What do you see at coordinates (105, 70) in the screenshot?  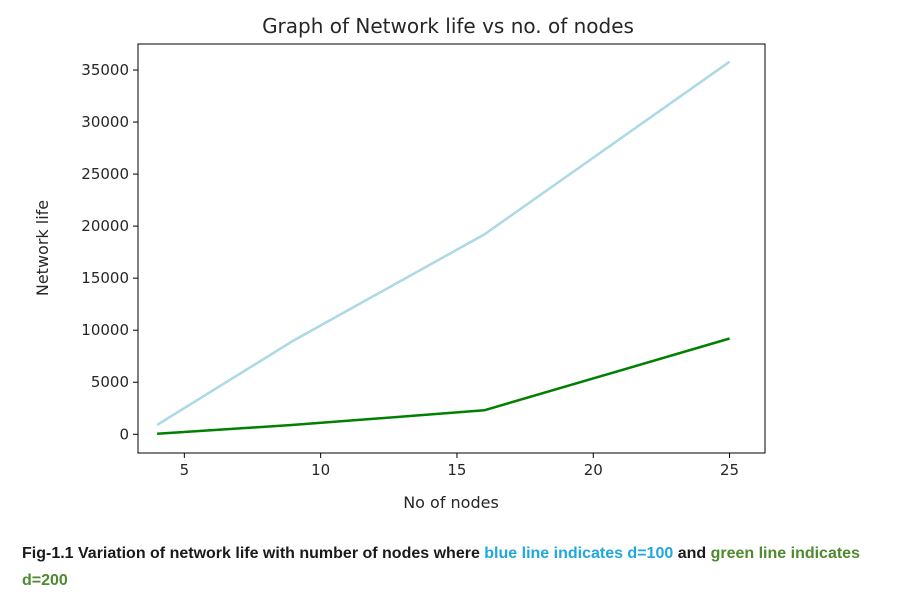 I see `y-tick-label: 35000` at bounding box center [105, 70].